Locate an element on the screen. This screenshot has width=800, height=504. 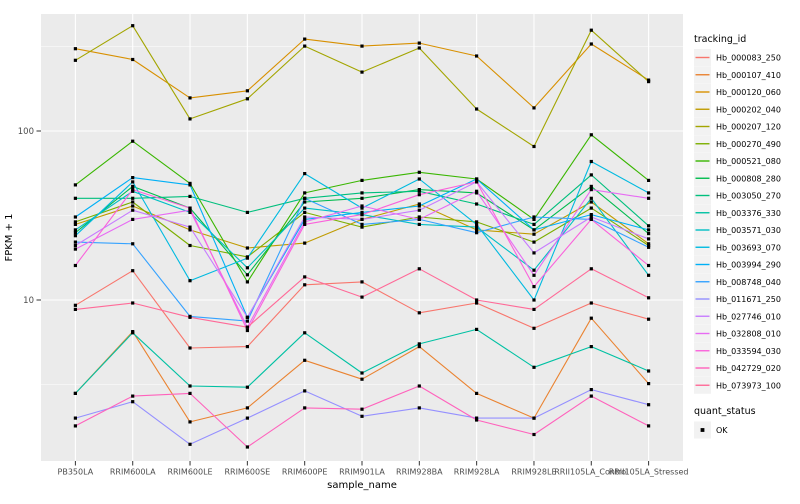
legend-item-Hb_000107_410: Hb_000107_410 is located at coordinates (737, 75).